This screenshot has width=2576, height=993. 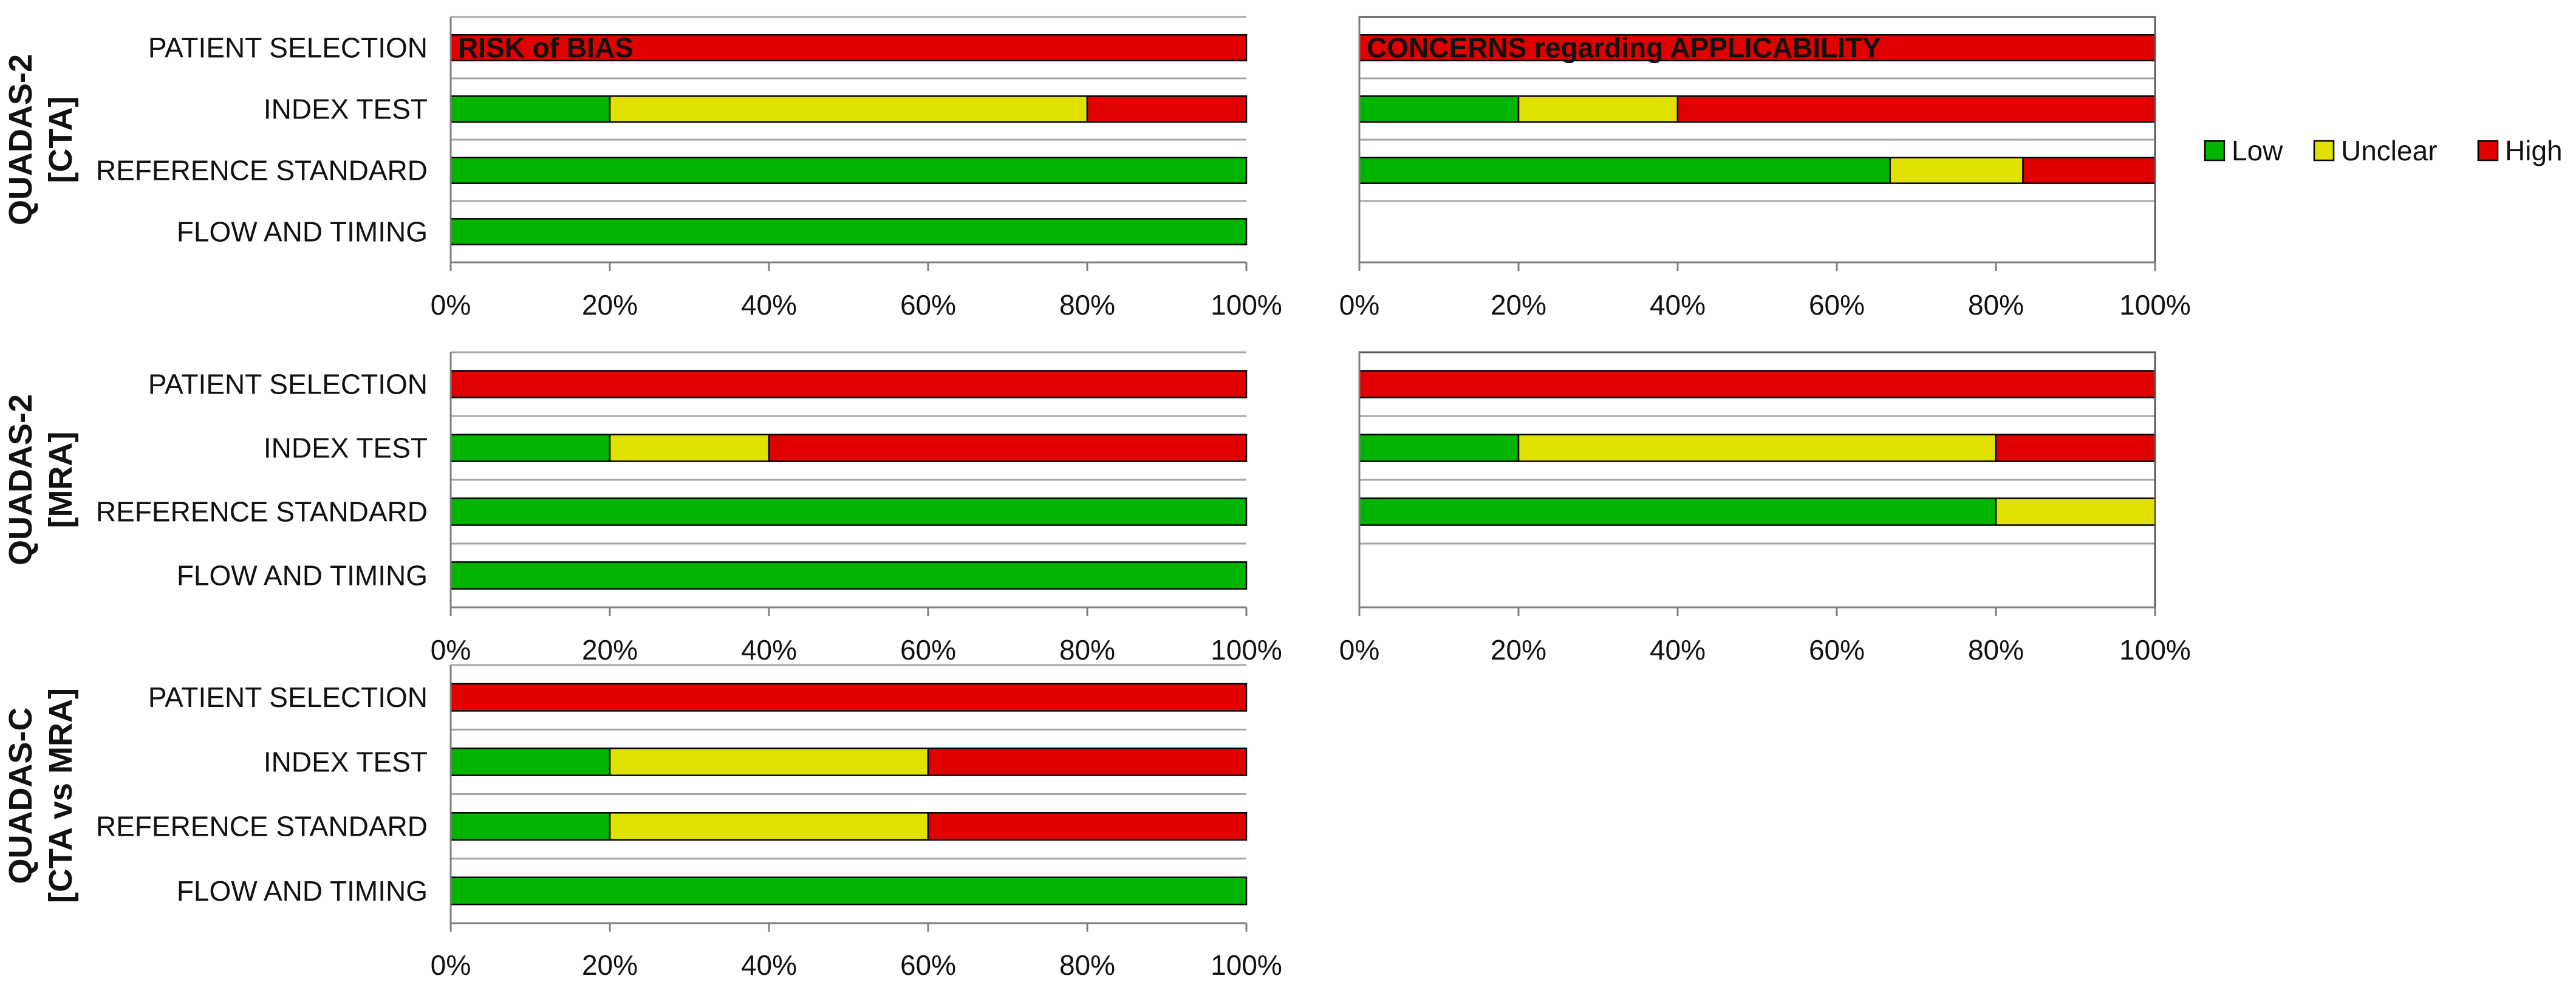 What do you see at coordinates (20, 796) in the screenshot?
I see `group-label-line: QUADAS-C` at bounding box center [20, 796].